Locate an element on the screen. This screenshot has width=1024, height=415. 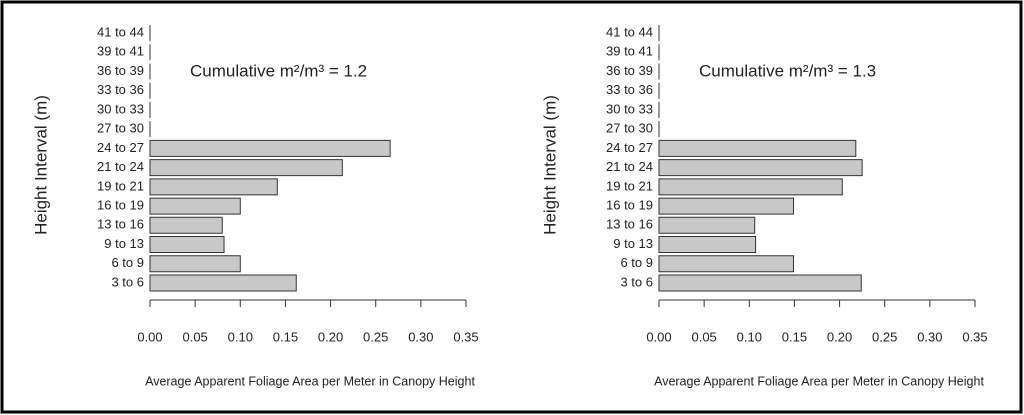
annotation: Cumulative m²/m³ = 1.3 is located at coordinates (787, 70).